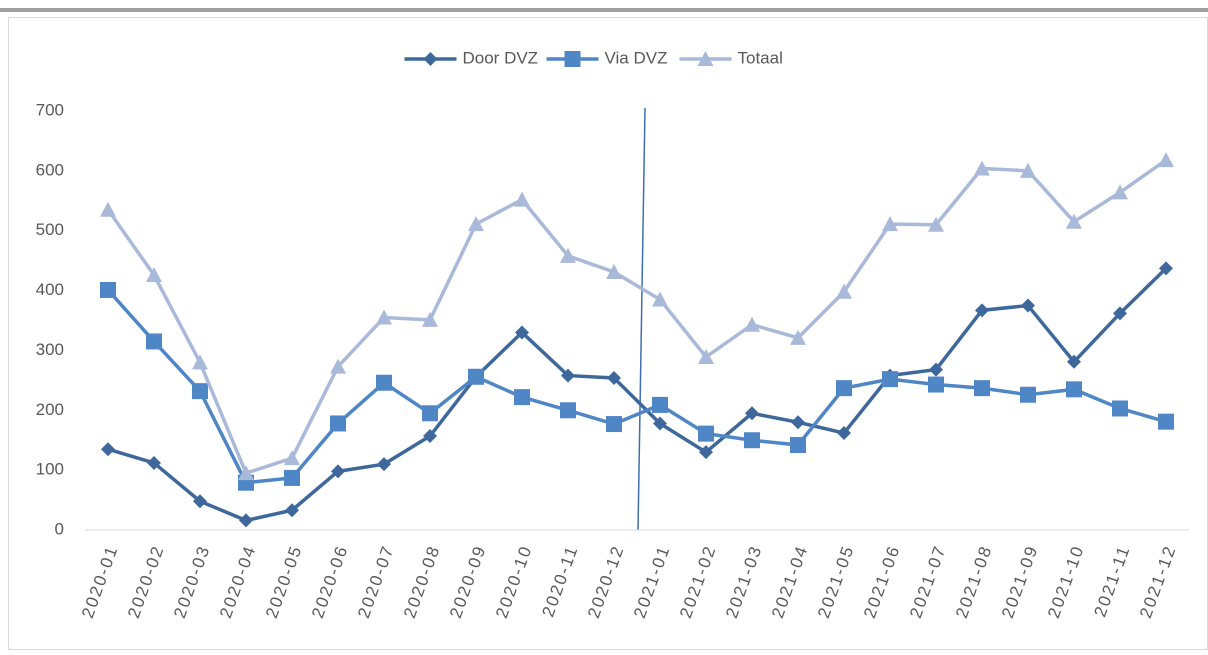  Describe the element at coordinates (50, 229) in the screenshot. I see `y-tick-label: 500` at that location.